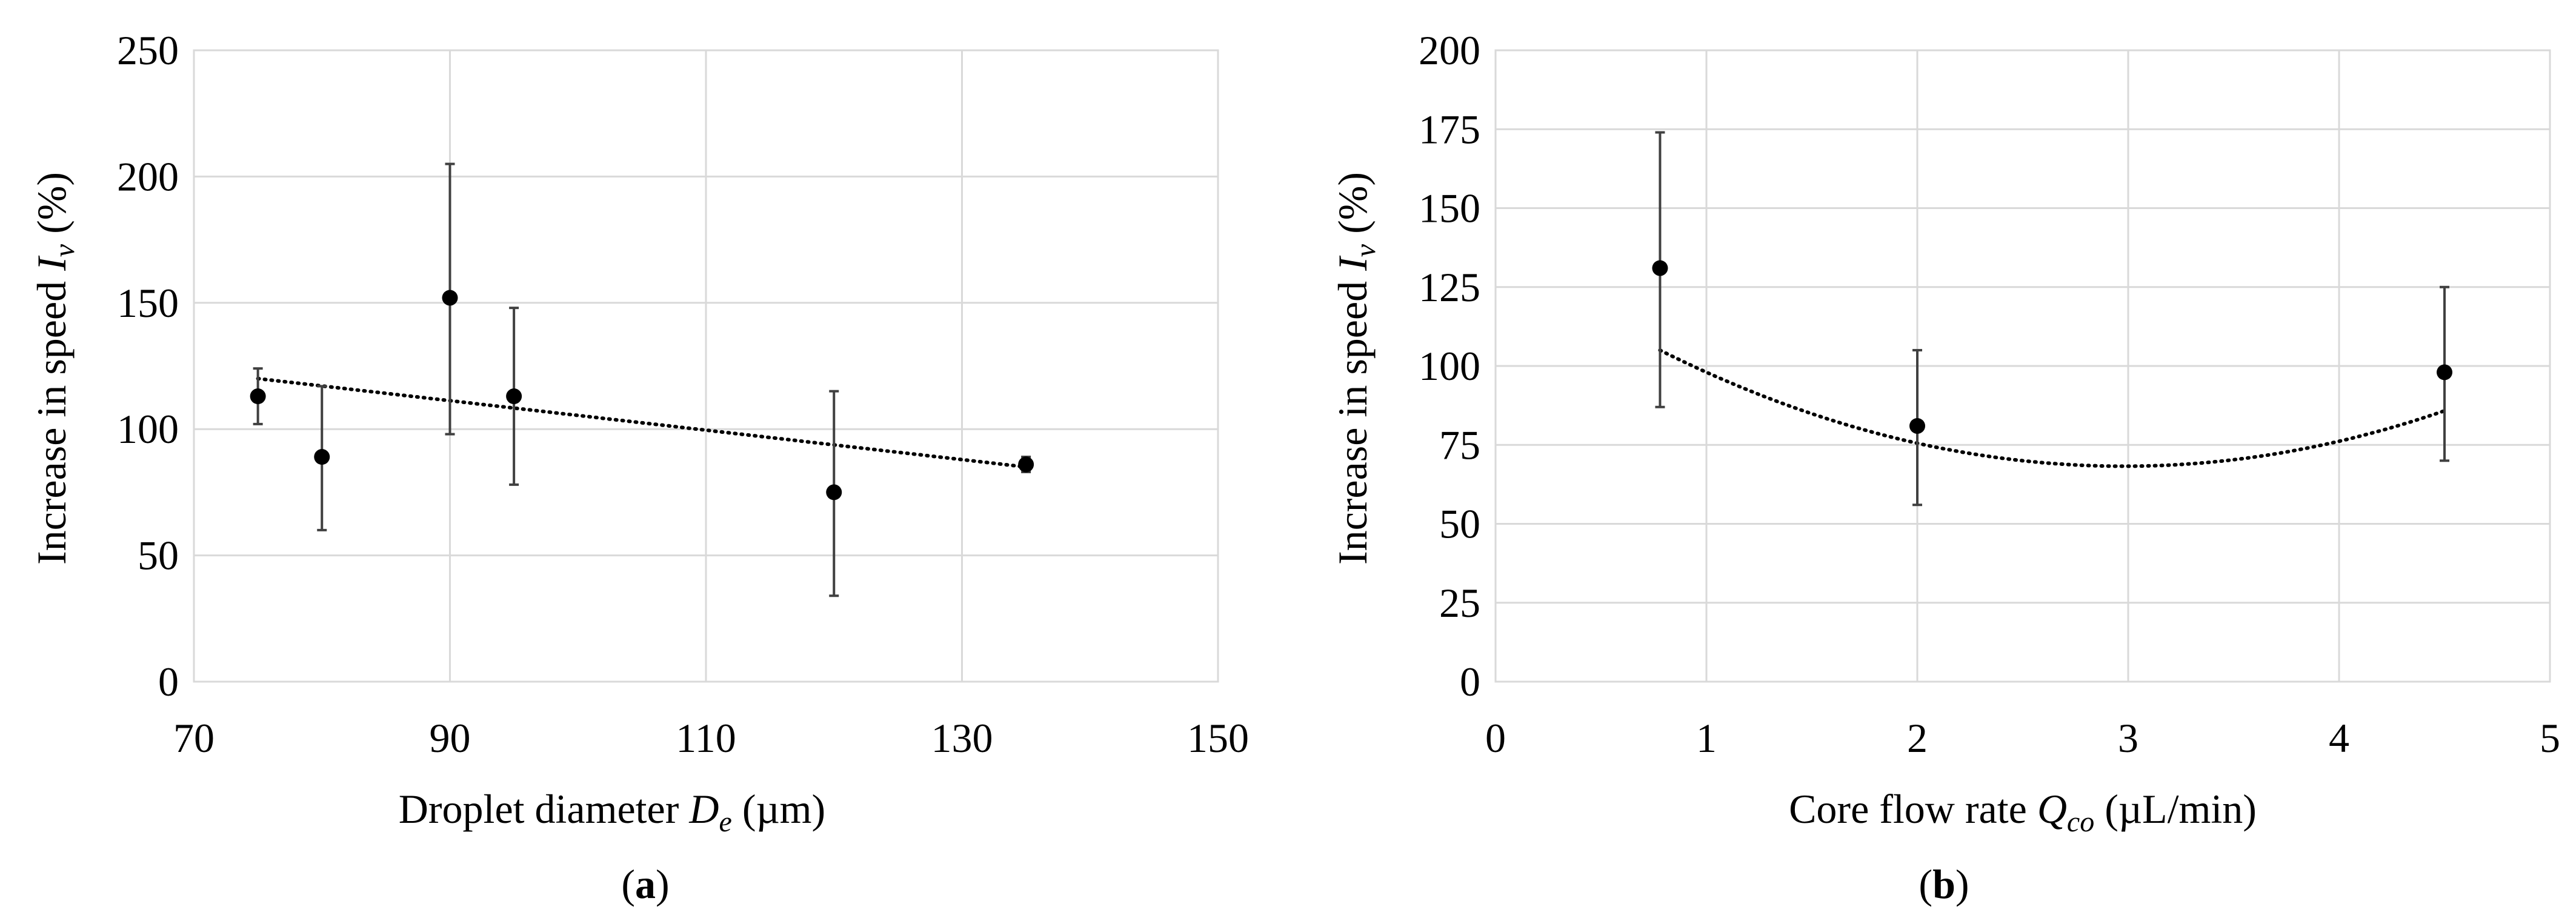  I want to click on y-tick-label: 75, so click(1459, 445).